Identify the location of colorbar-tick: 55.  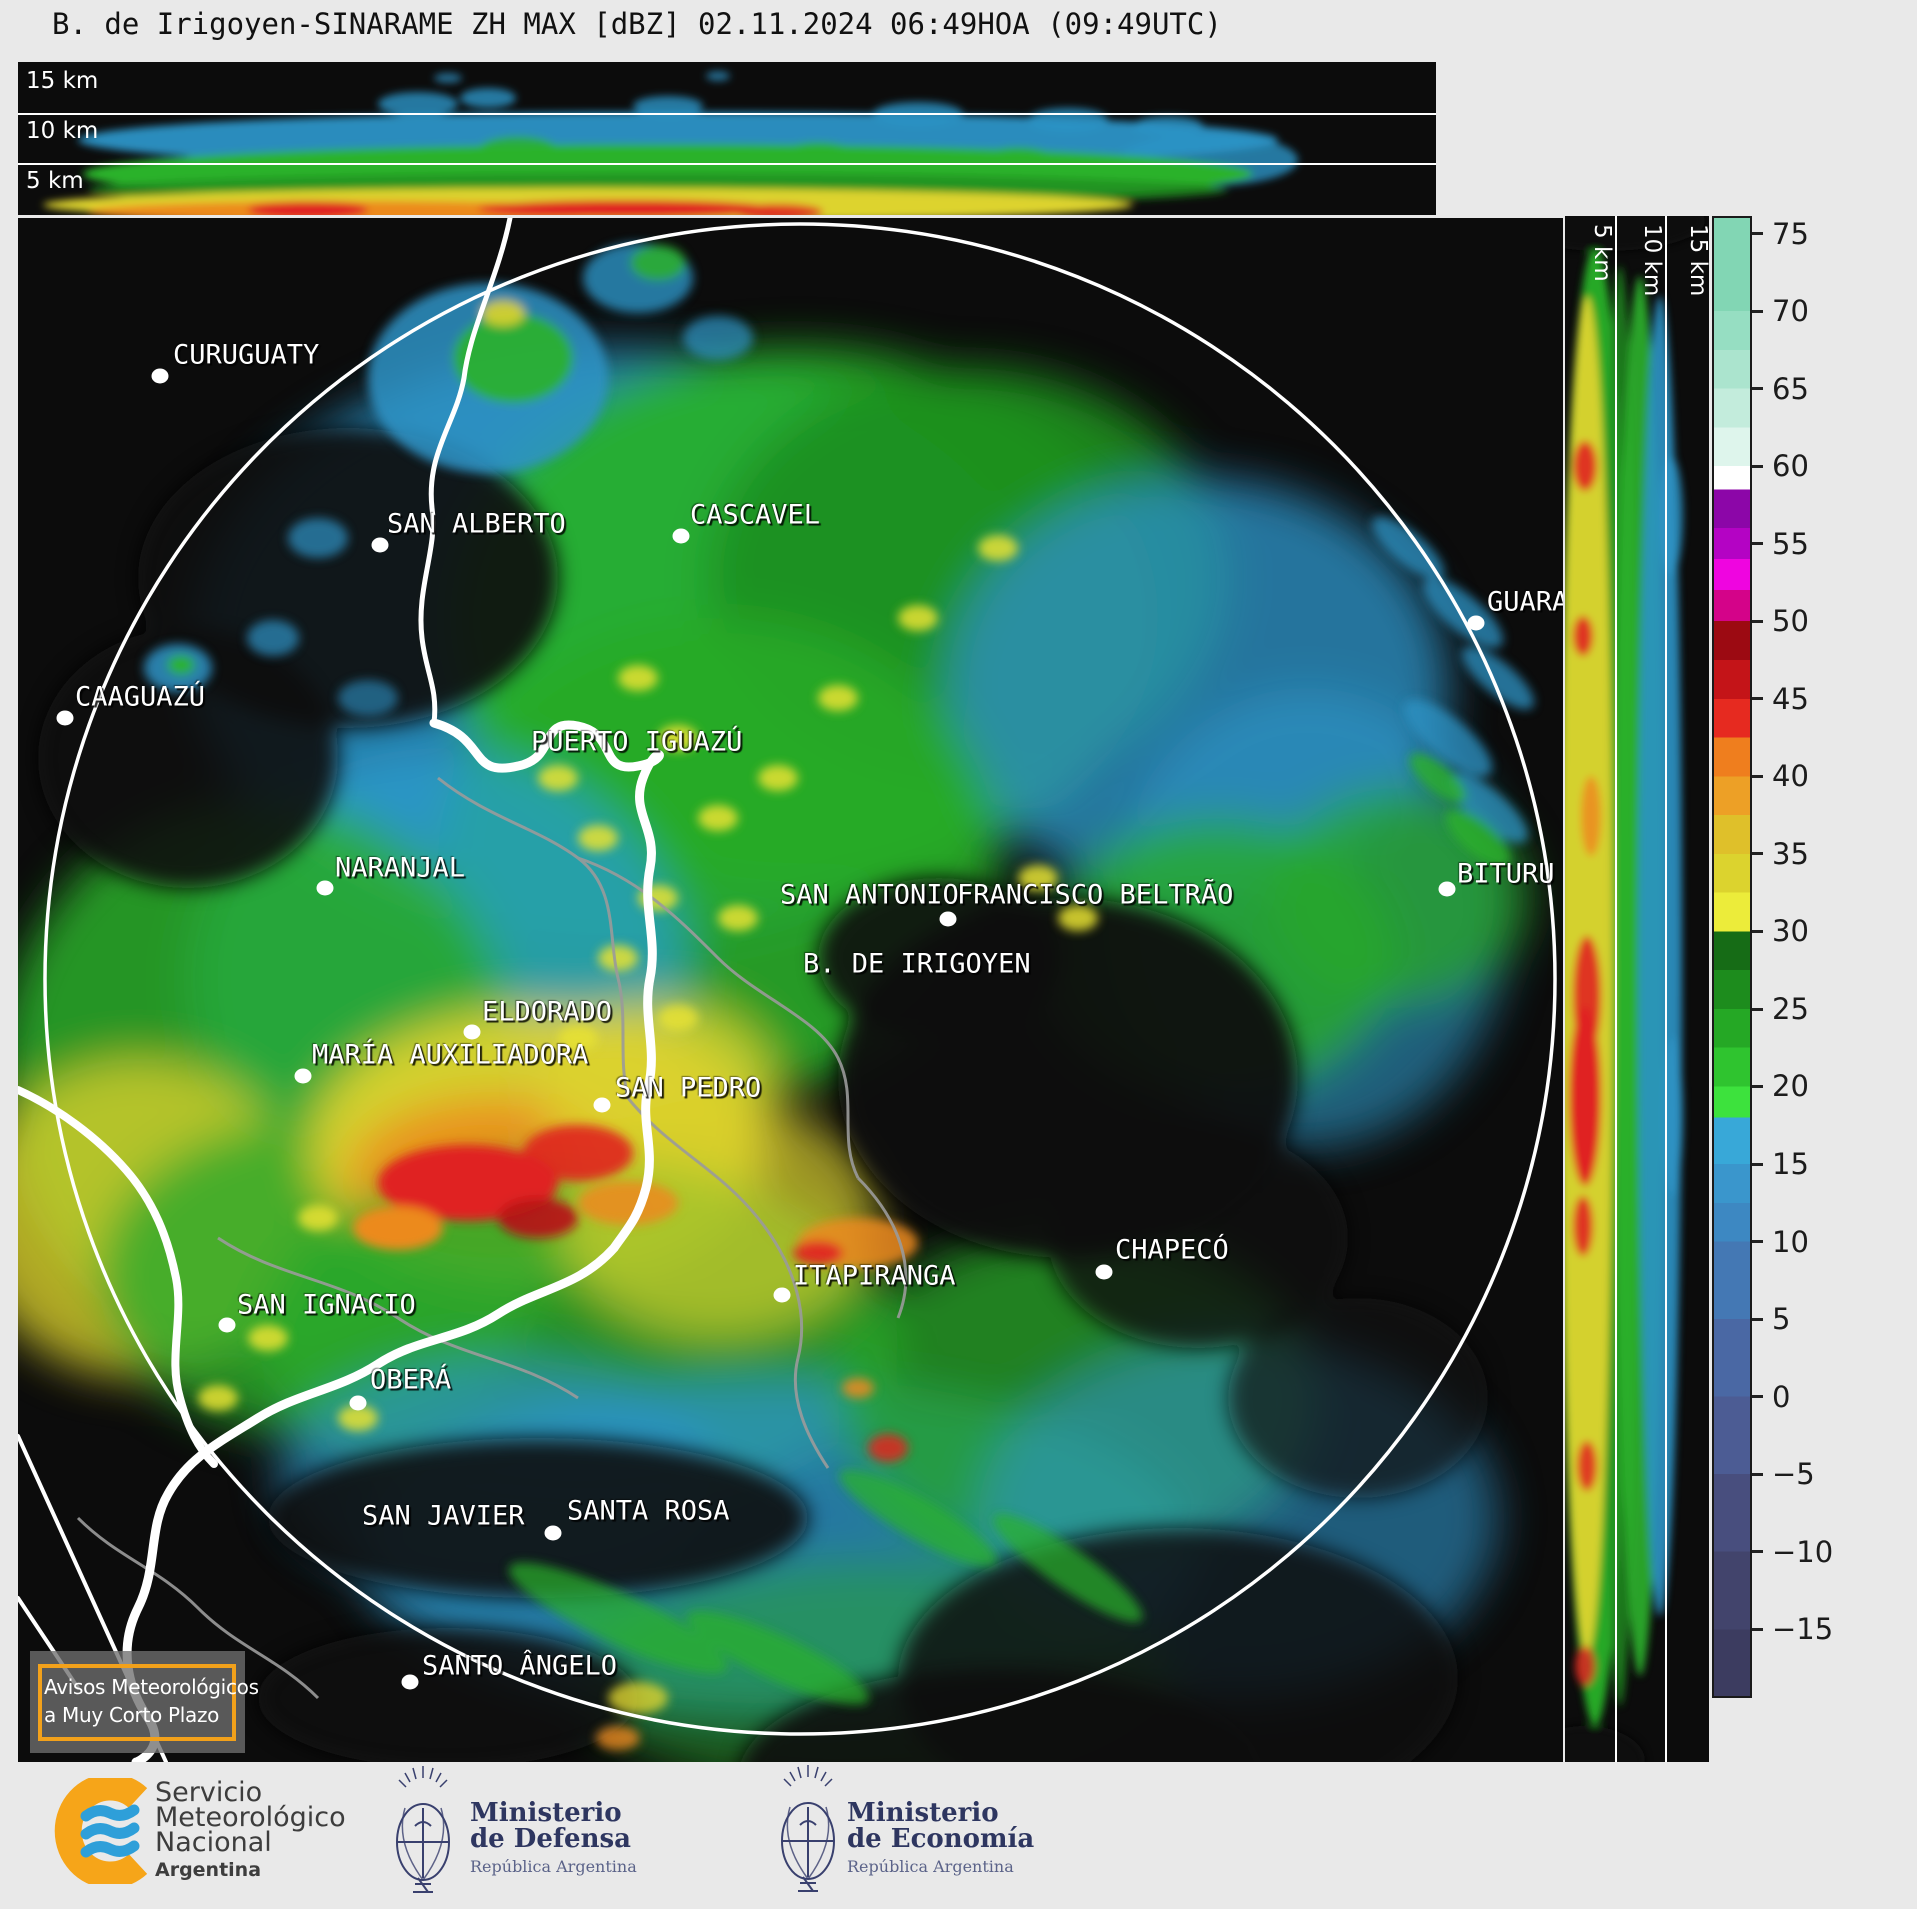
(1779, 544).